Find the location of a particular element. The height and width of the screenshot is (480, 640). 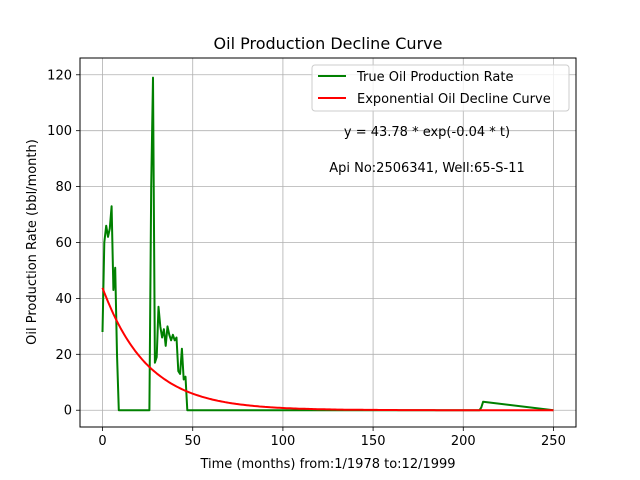

y-tick-label: 0 is located at coordinates (68, 411).